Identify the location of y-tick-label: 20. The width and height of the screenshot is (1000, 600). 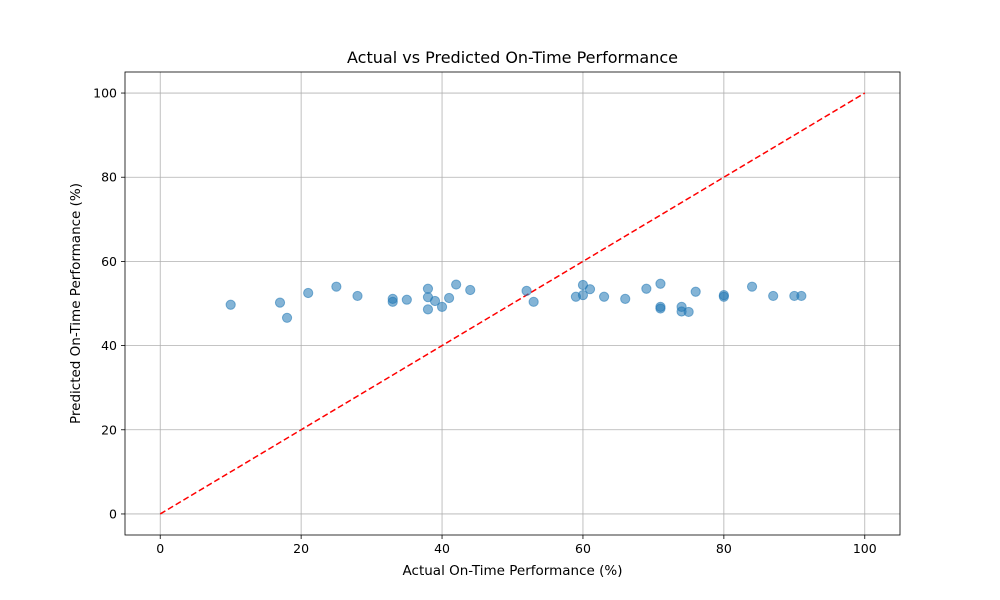
(109, 429).